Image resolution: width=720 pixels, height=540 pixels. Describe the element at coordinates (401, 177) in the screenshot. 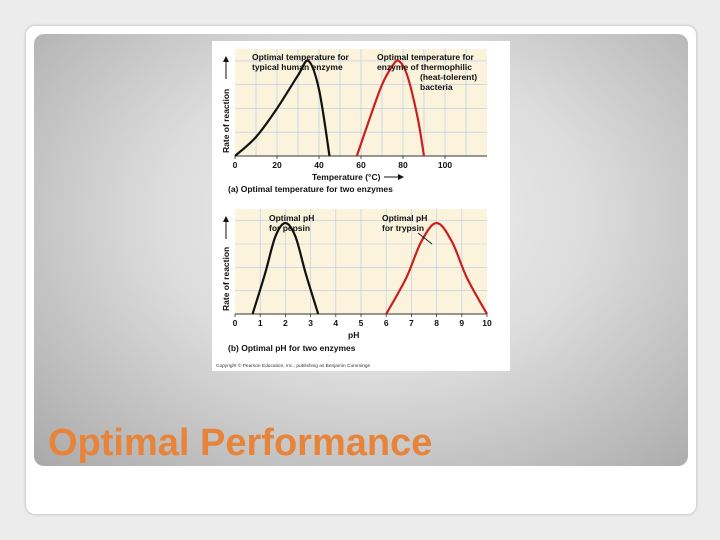

I see `panel-a-x-arrowhead` at that location.